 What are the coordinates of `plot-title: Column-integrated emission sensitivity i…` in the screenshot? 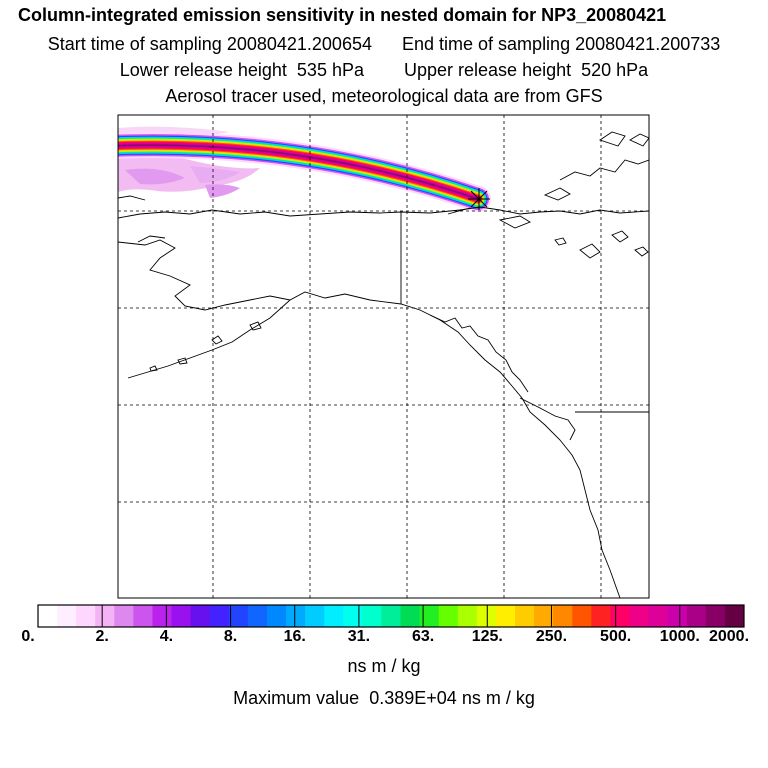 It's located at (342, 15).